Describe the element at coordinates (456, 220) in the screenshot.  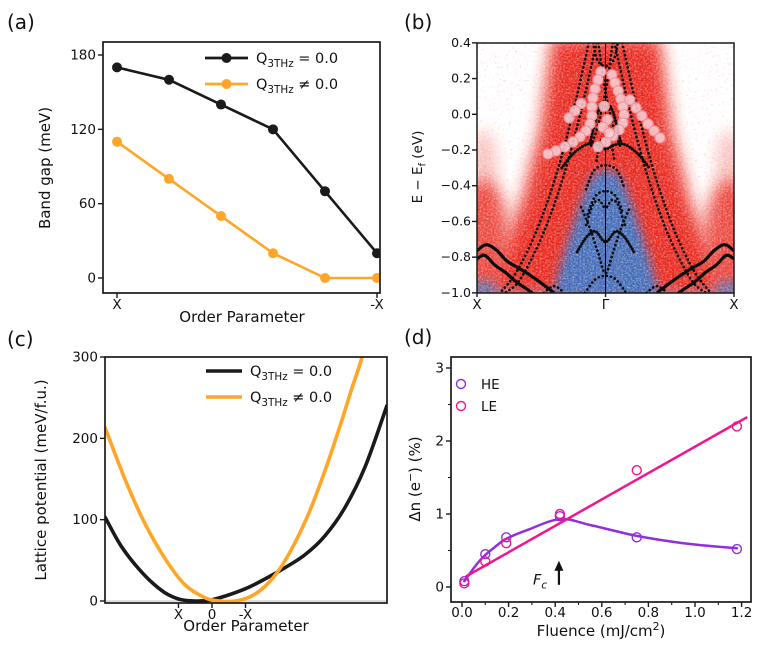
I see `b-ytick-label: −0.6` at that location.